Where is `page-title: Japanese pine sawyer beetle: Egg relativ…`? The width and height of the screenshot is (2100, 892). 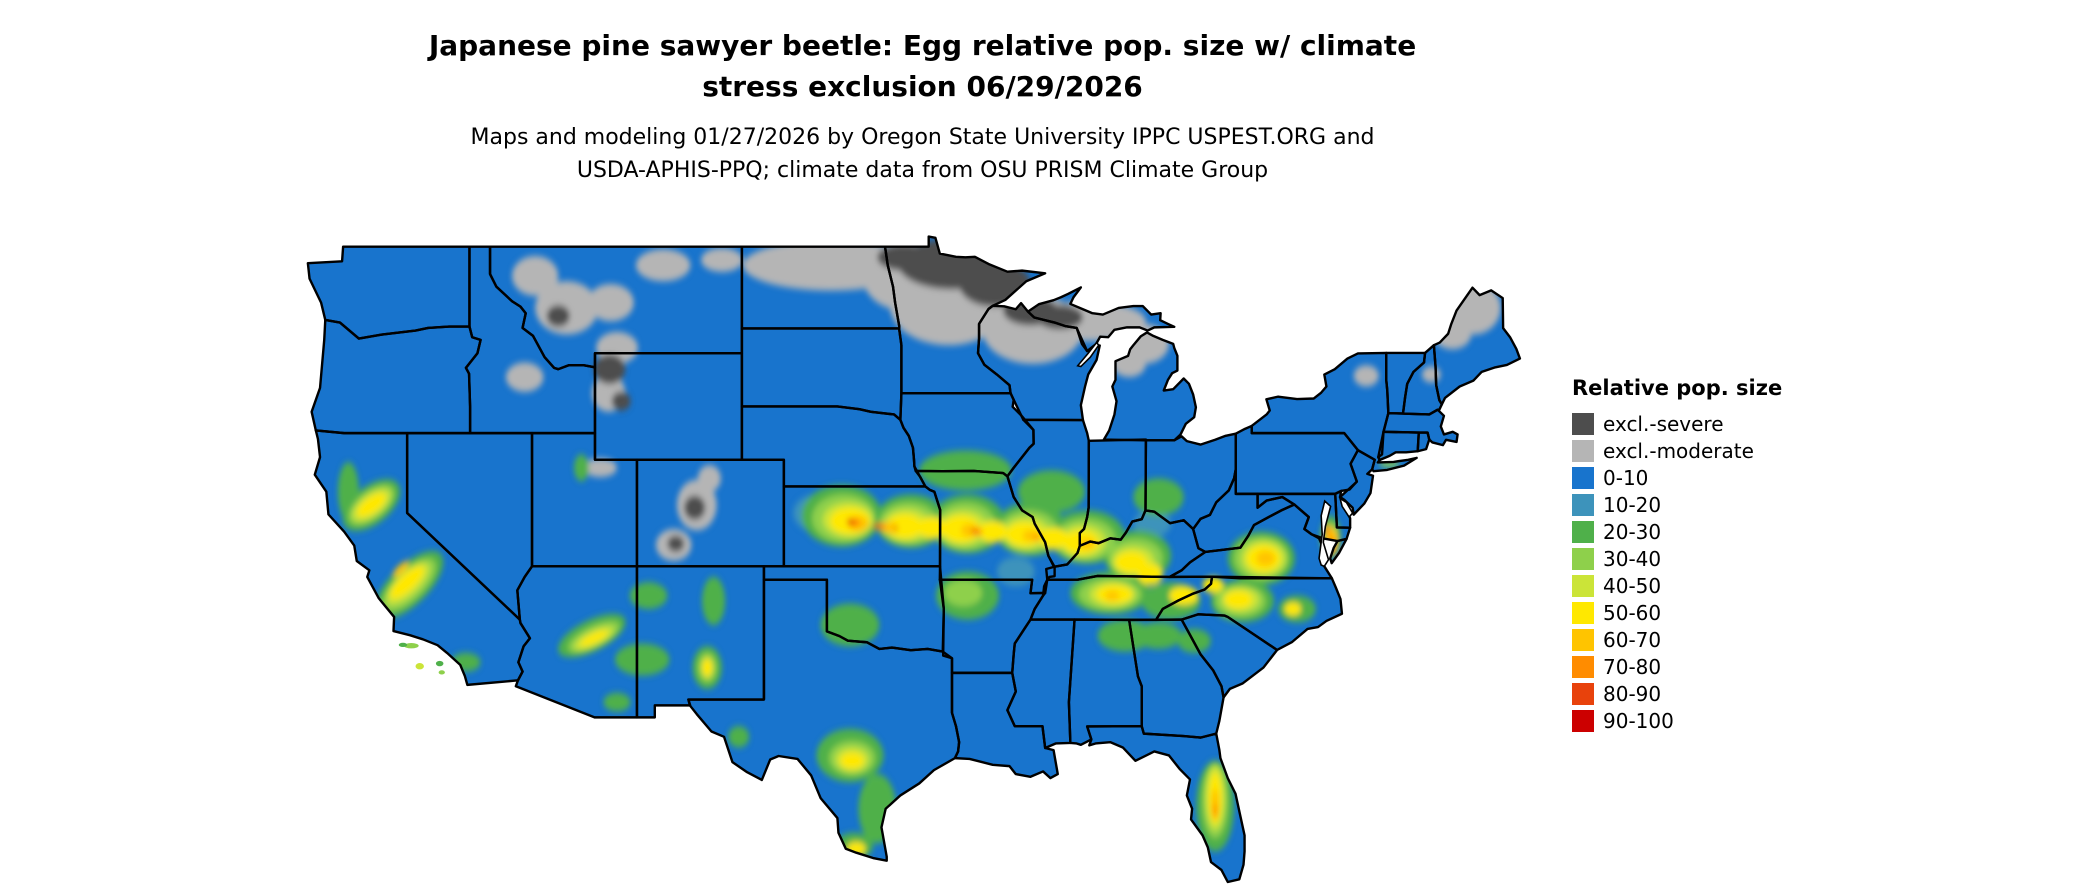
page-title: Japanese pine sawyer beetle: Egg relativ… is located at coordinates (922, 66).